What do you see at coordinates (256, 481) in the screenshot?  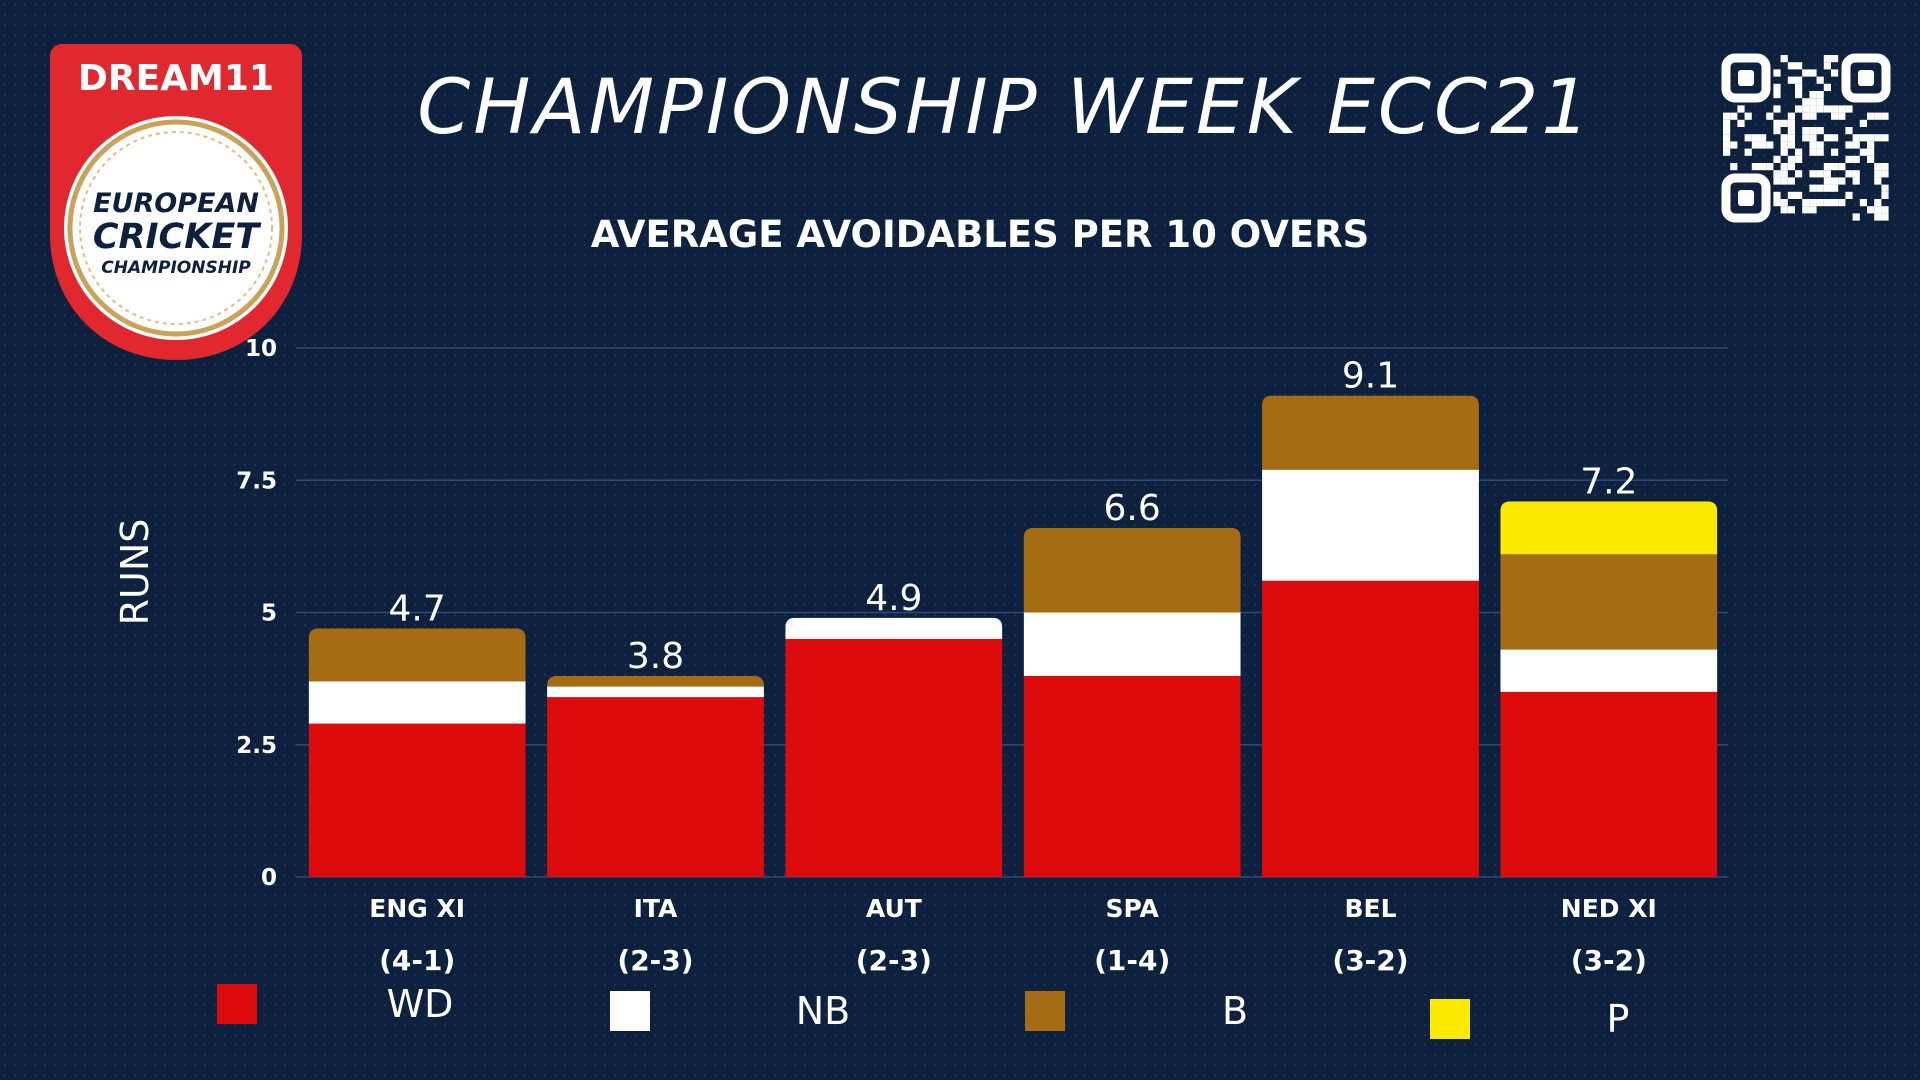 I see `y-tick-label: 7.5` at bounding box center [256, 481].